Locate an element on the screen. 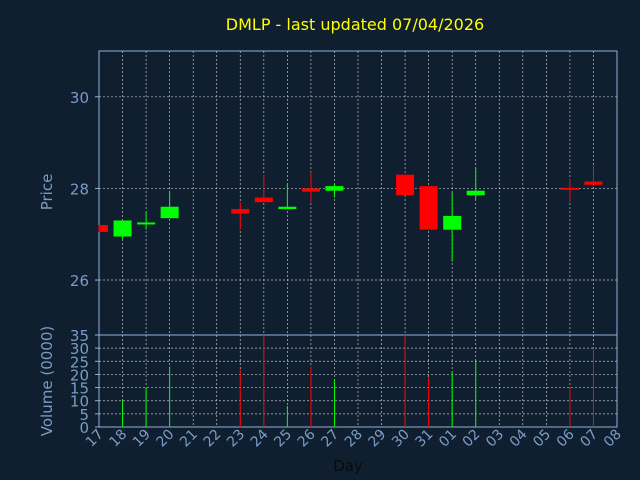  x-tick-label: 04 is located at coordinates (519, 438).